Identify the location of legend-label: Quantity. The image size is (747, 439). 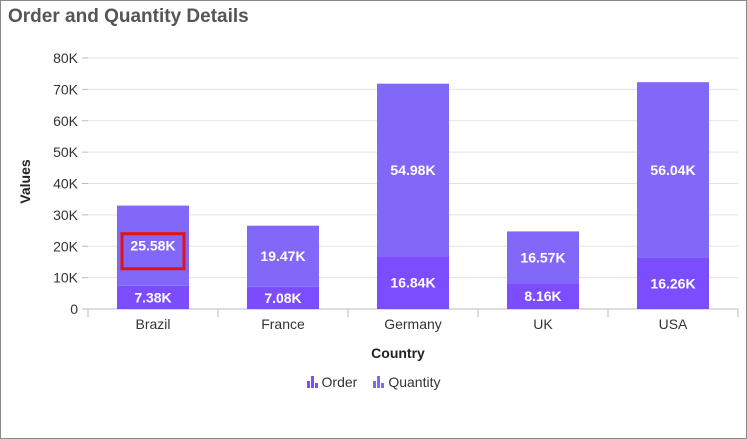
(414, 382).